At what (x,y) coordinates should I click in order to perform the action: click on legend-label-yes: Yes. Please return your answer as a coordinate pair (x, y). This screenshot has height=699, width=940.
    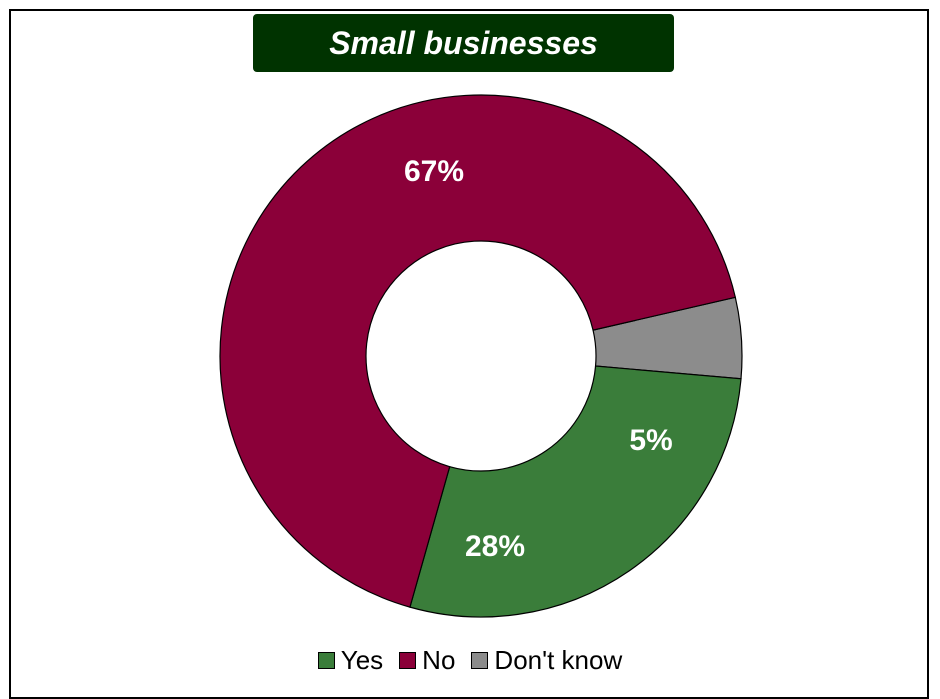
    Looking at the image, I should click on (362, 659).